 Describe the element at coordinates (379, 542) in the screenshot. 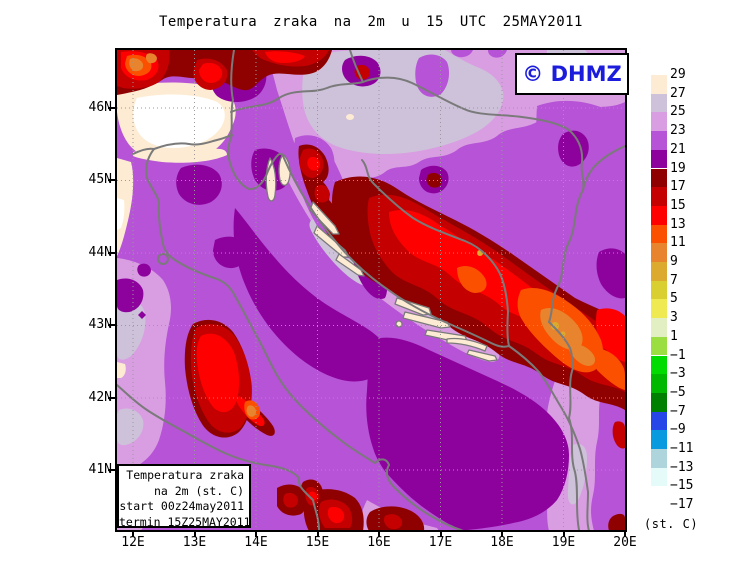

I see `lon-axis-label: 16E` at that location.